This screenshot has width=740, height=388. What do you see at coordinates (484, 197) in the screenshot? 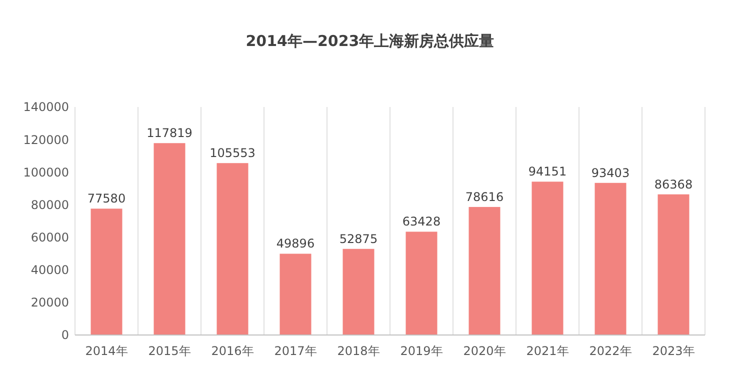
I see `data-label: 78616` at bounding box center [484, 197].